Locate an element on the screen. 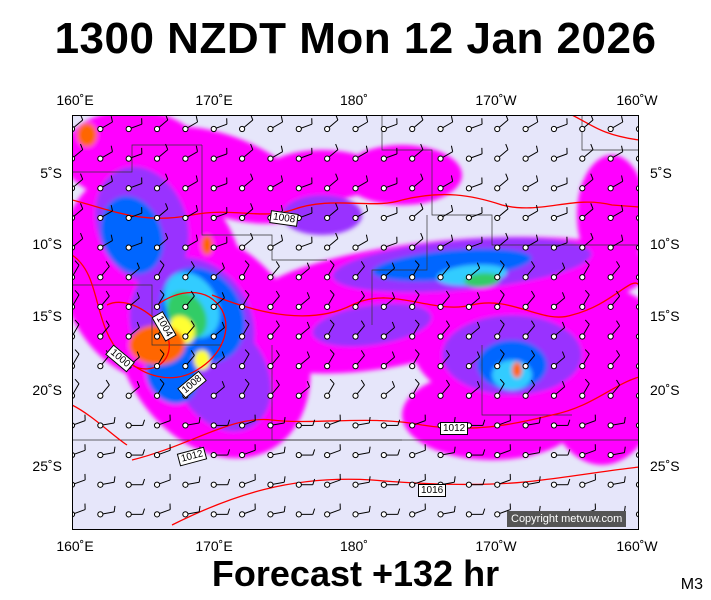 This screenshot has height=600, width=711. rain-yellow is located at coordinates (202, 360).